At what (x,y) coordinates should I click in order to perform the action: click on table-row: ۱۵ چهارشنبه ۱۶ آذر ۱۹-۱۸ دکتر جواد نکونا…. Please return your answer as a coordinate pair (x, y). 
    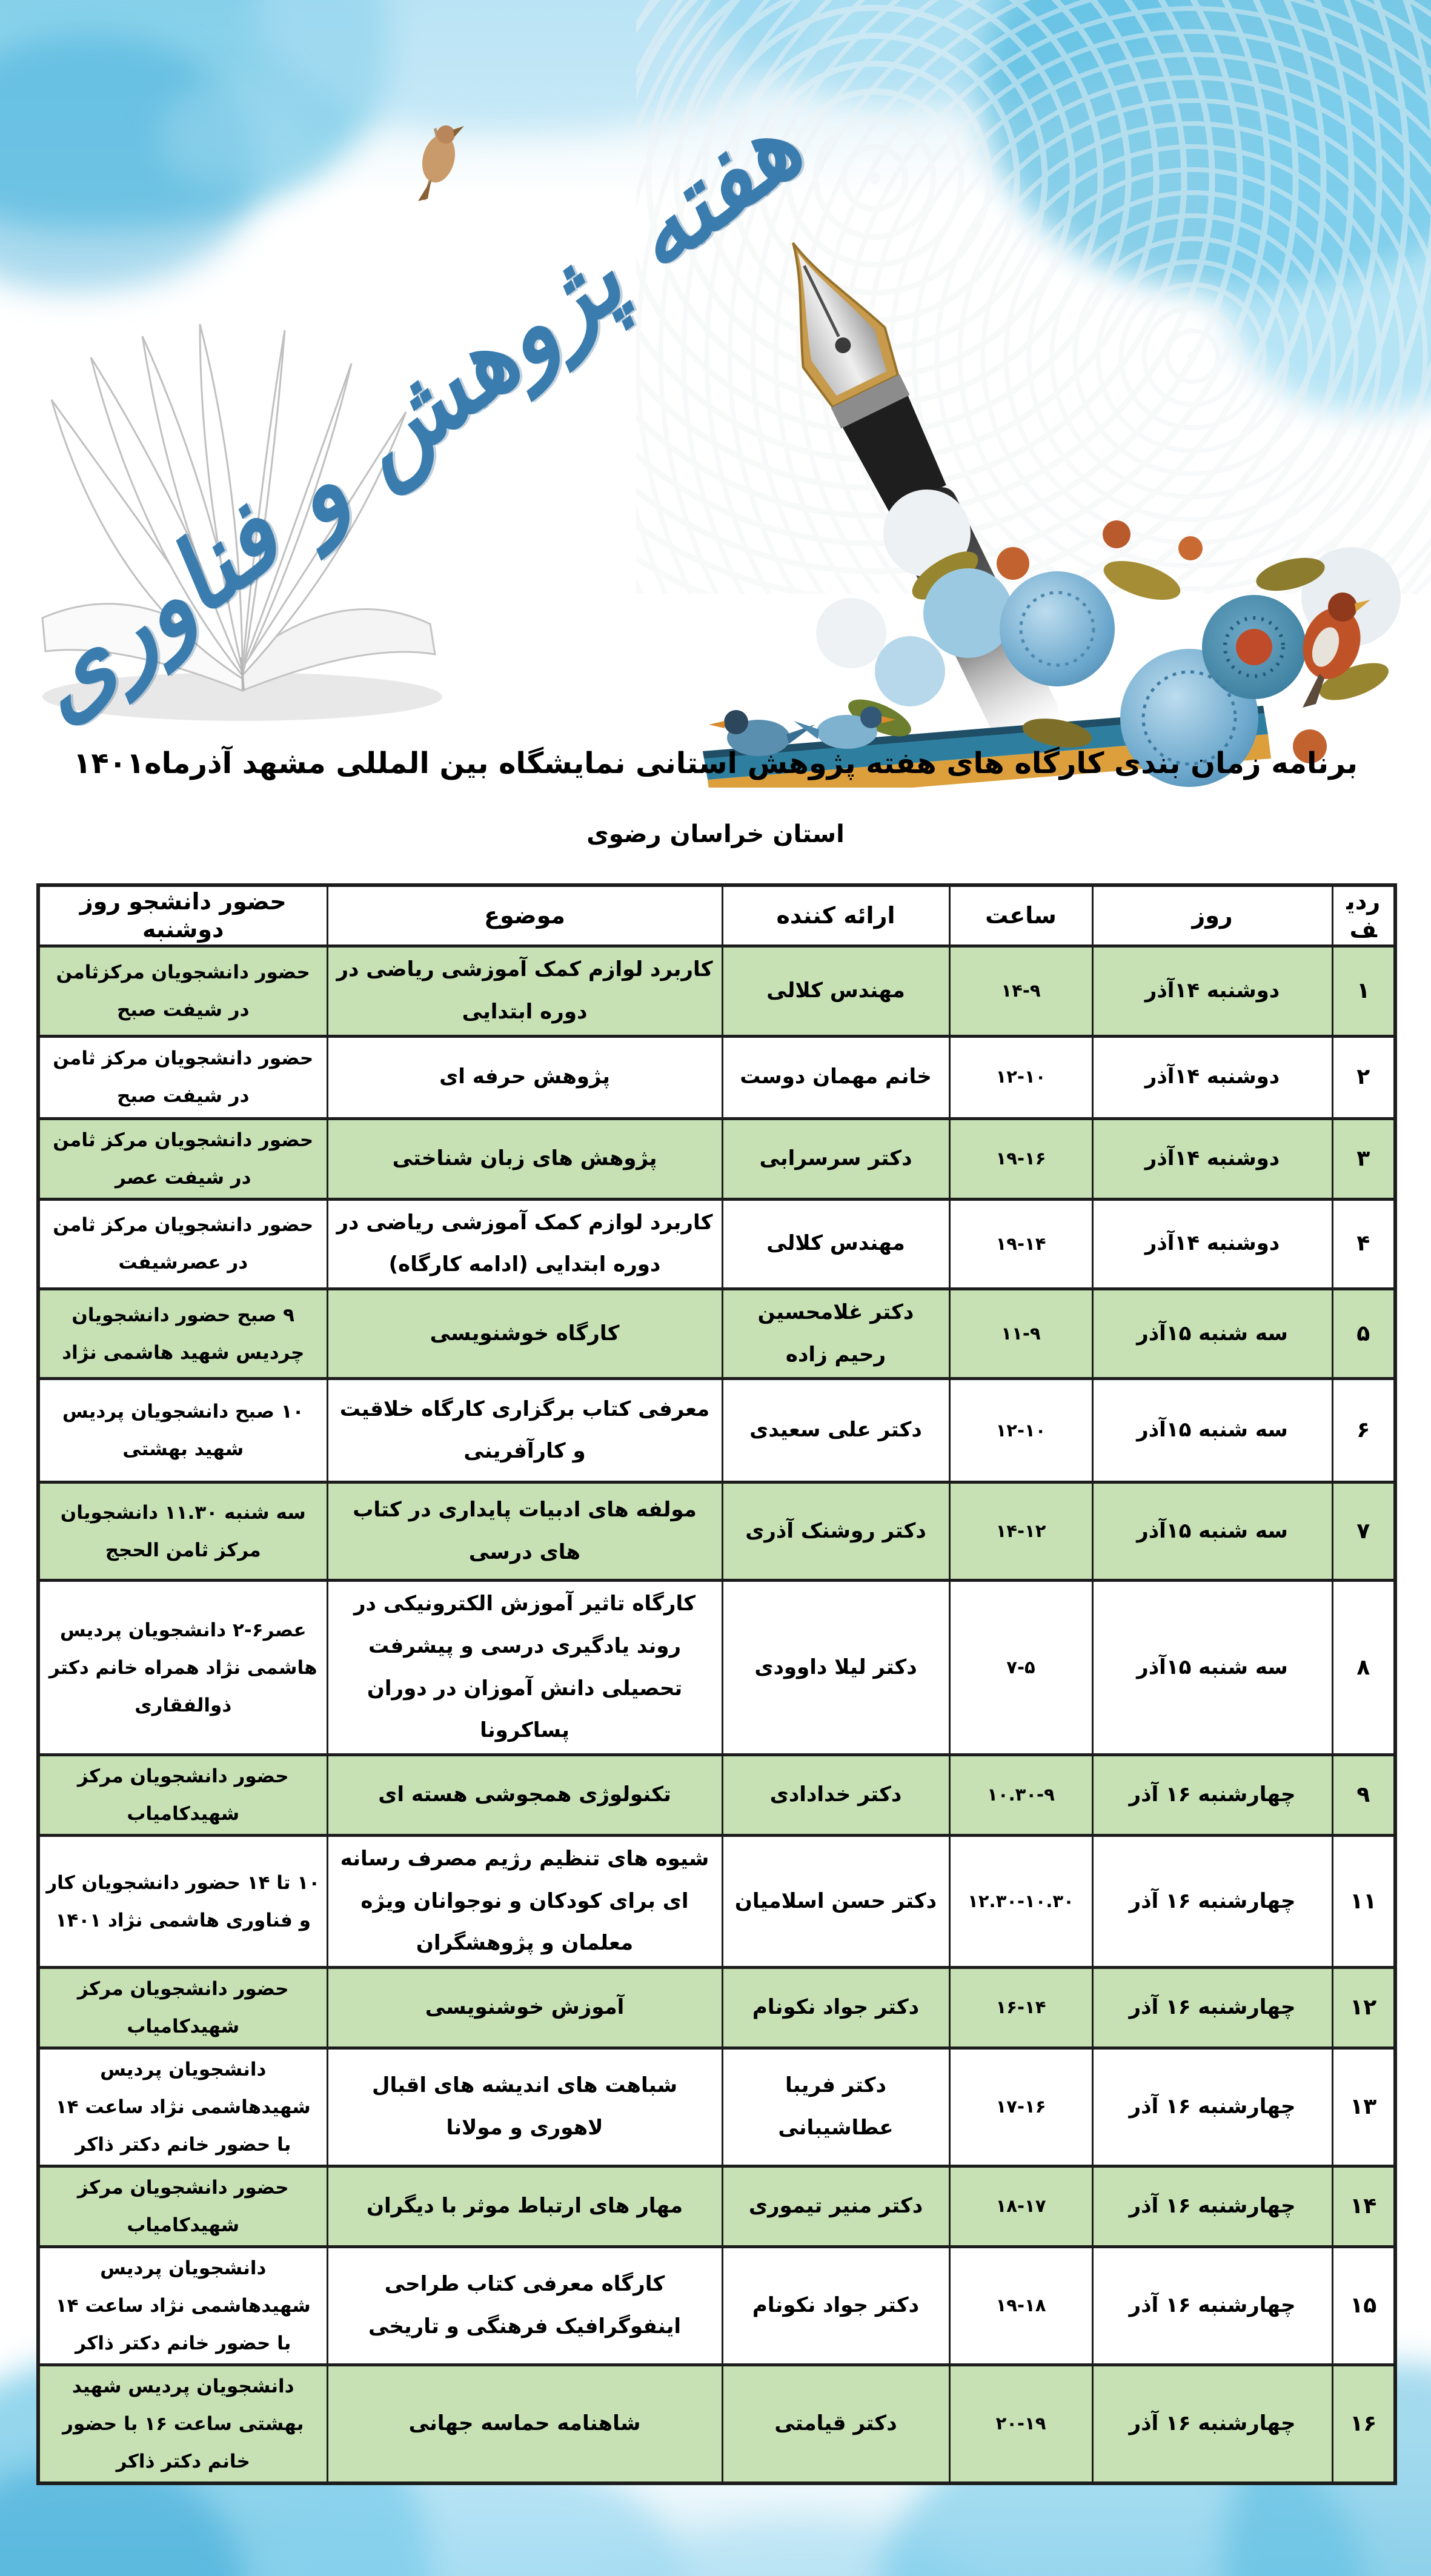
    Looking at the image, I should click on (717, 2306).